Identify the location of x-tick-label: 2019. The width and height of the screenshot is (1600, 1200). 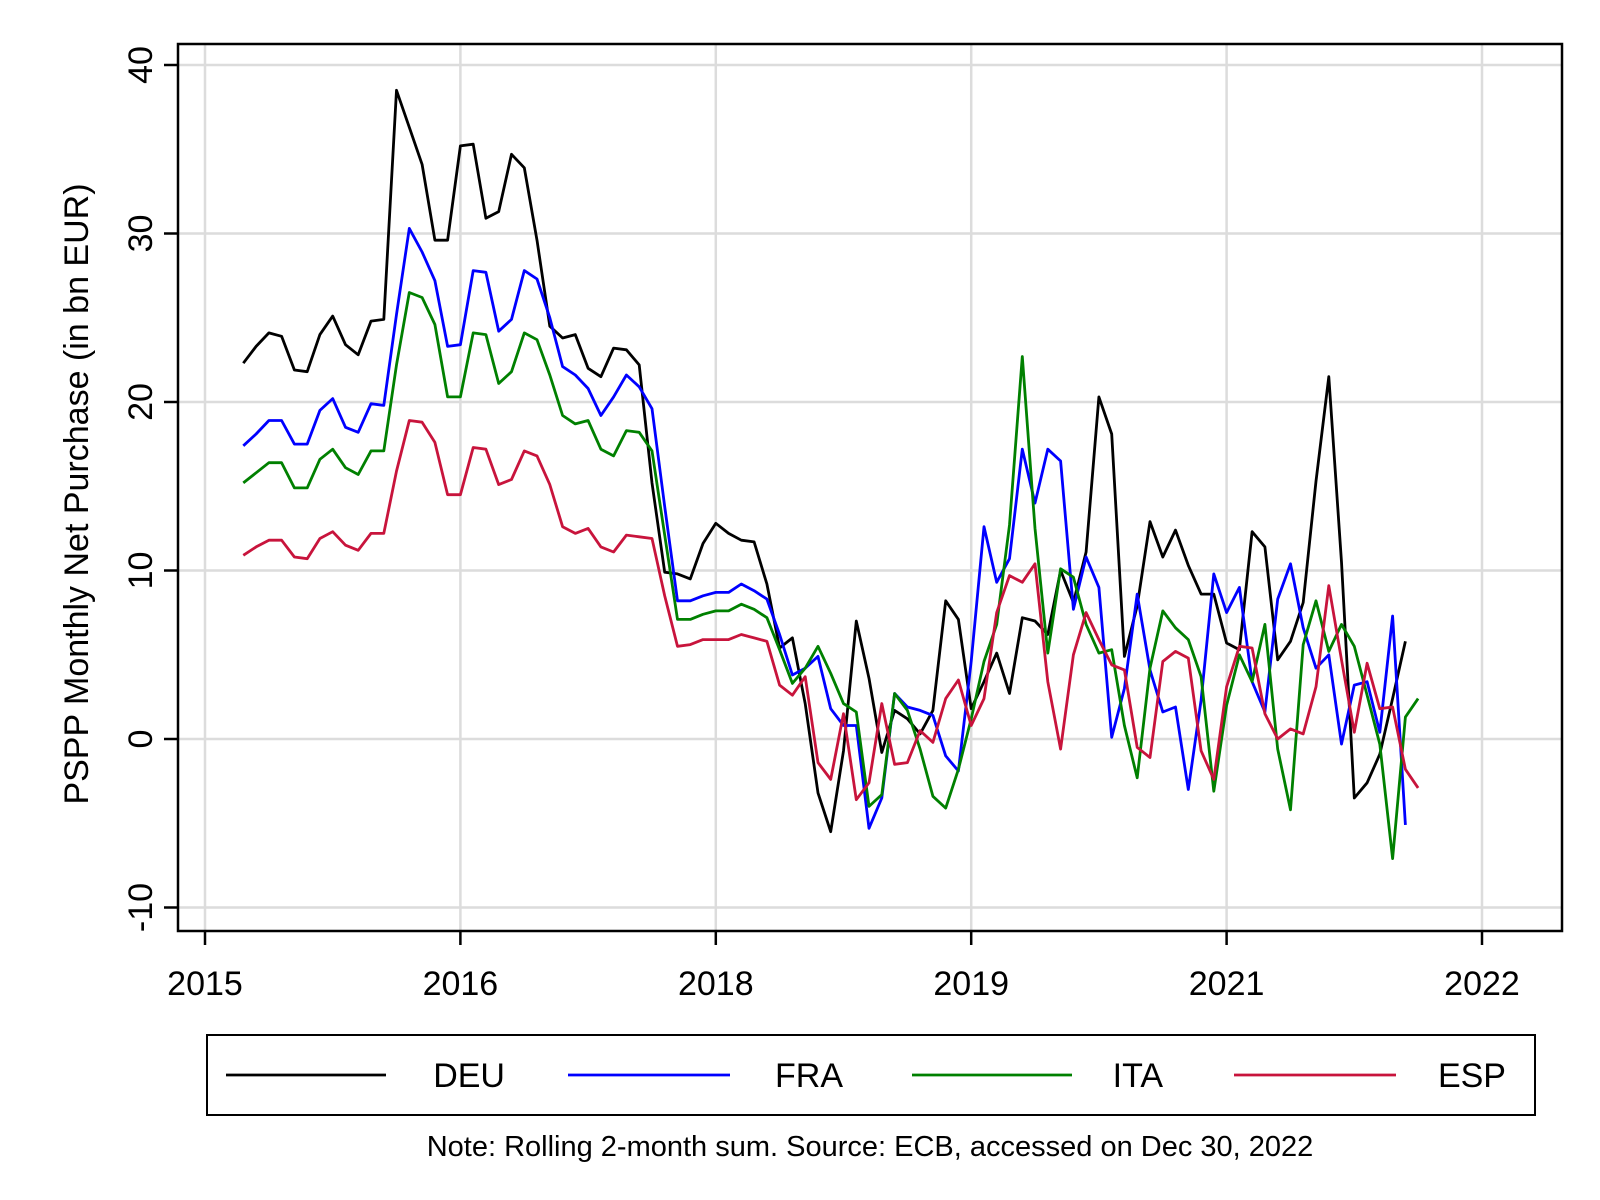
(971, 984).